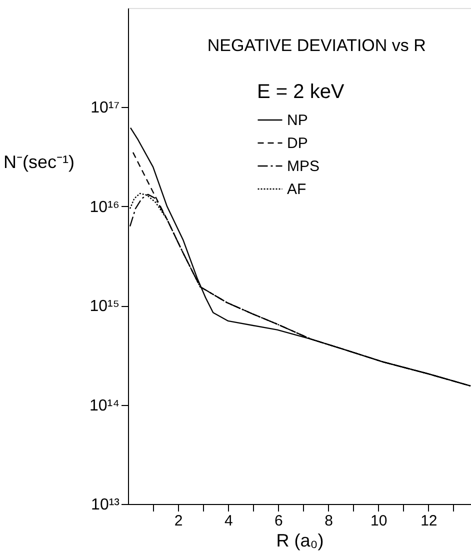  I want to click on legend-label: AF, so click(296, 189).